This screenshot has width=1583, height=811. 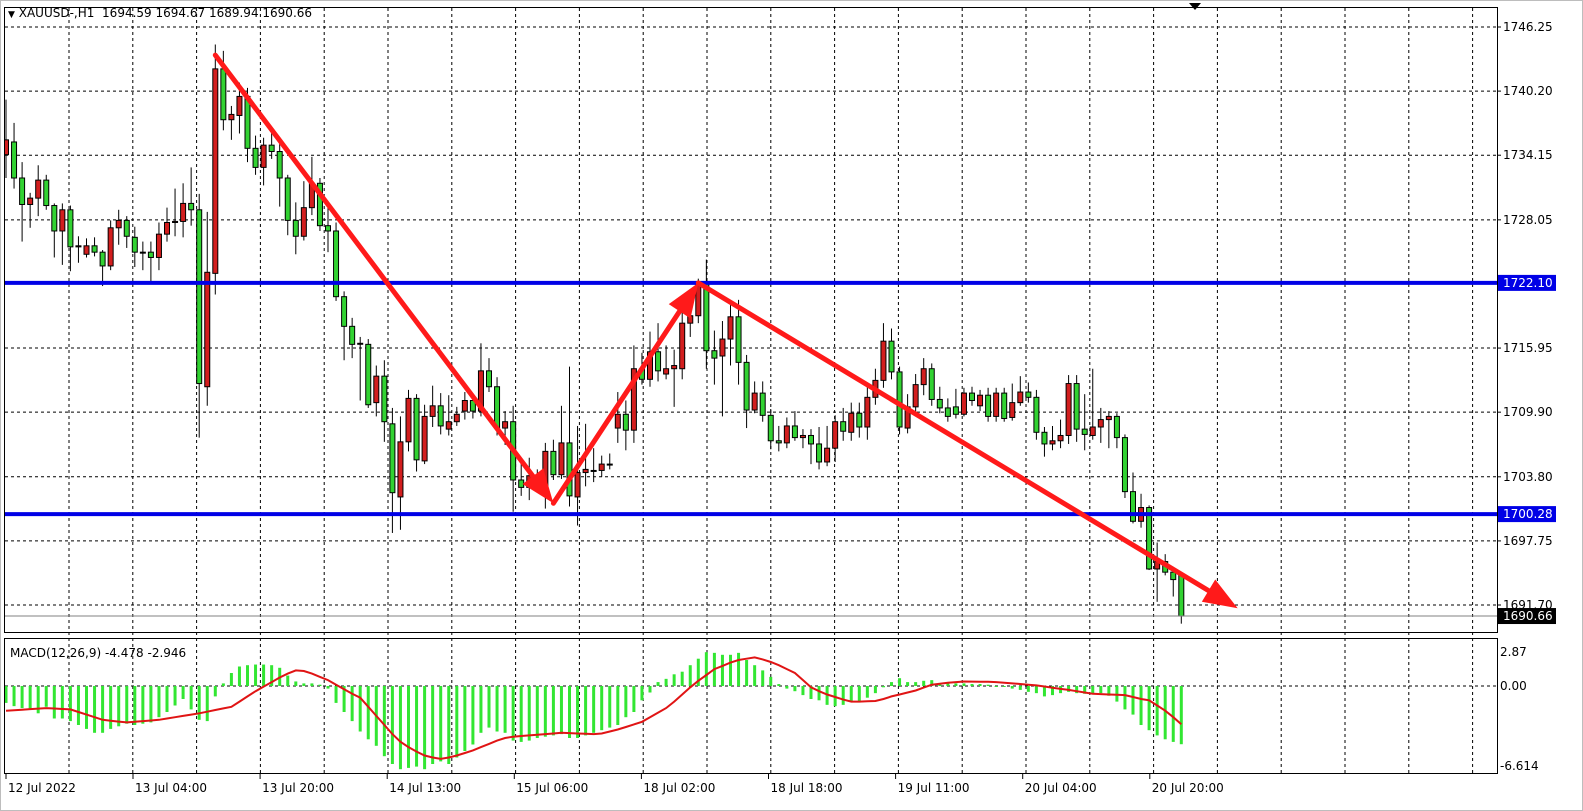 I want to click on macd-main-value: -4.478, so click(x=124, y=653).